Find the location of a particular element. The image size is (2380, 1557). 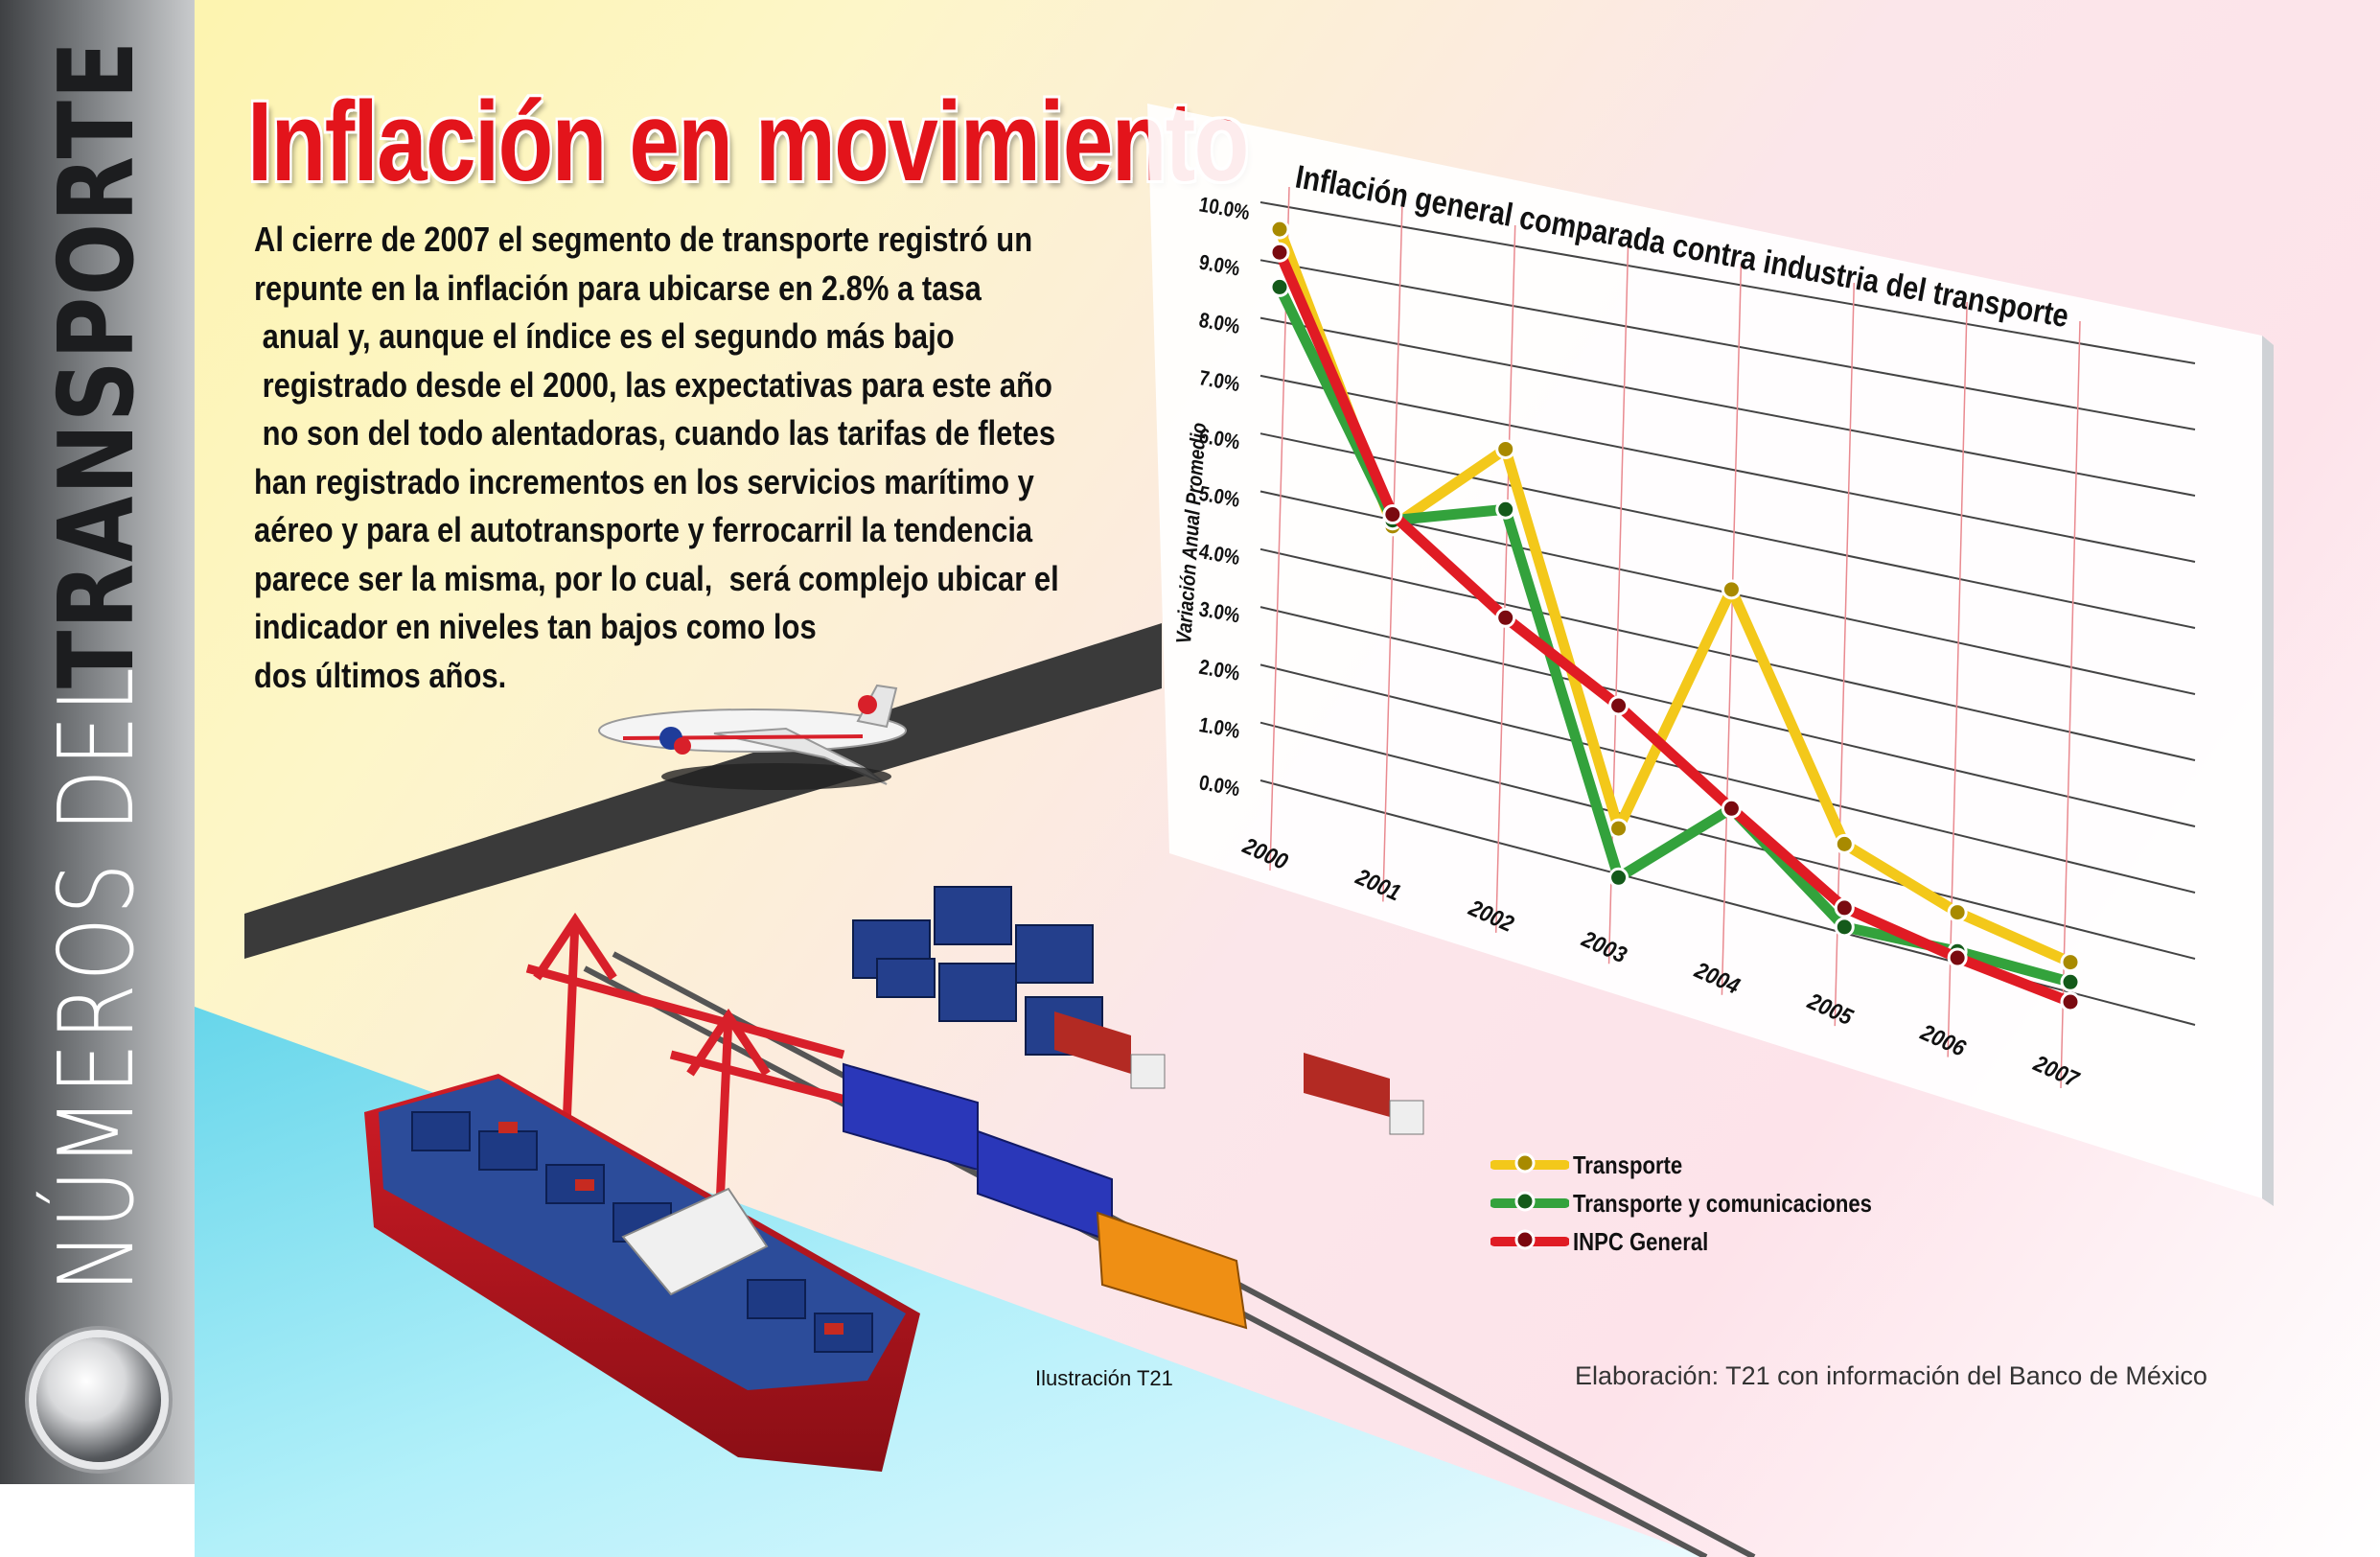

sidebar-banner: NÚMEROS DEL TRANSPORTE is located at coordinates (98, 742).